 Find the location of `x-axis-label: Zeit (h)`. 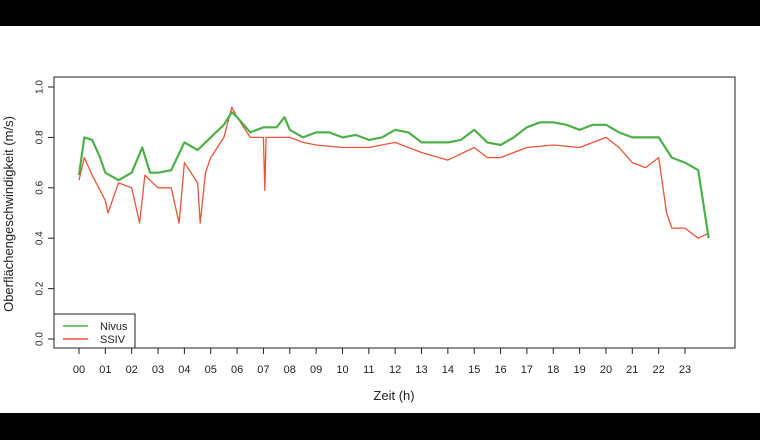

x-axis-label: Zeit (h) is located at coordinates (393, 395).